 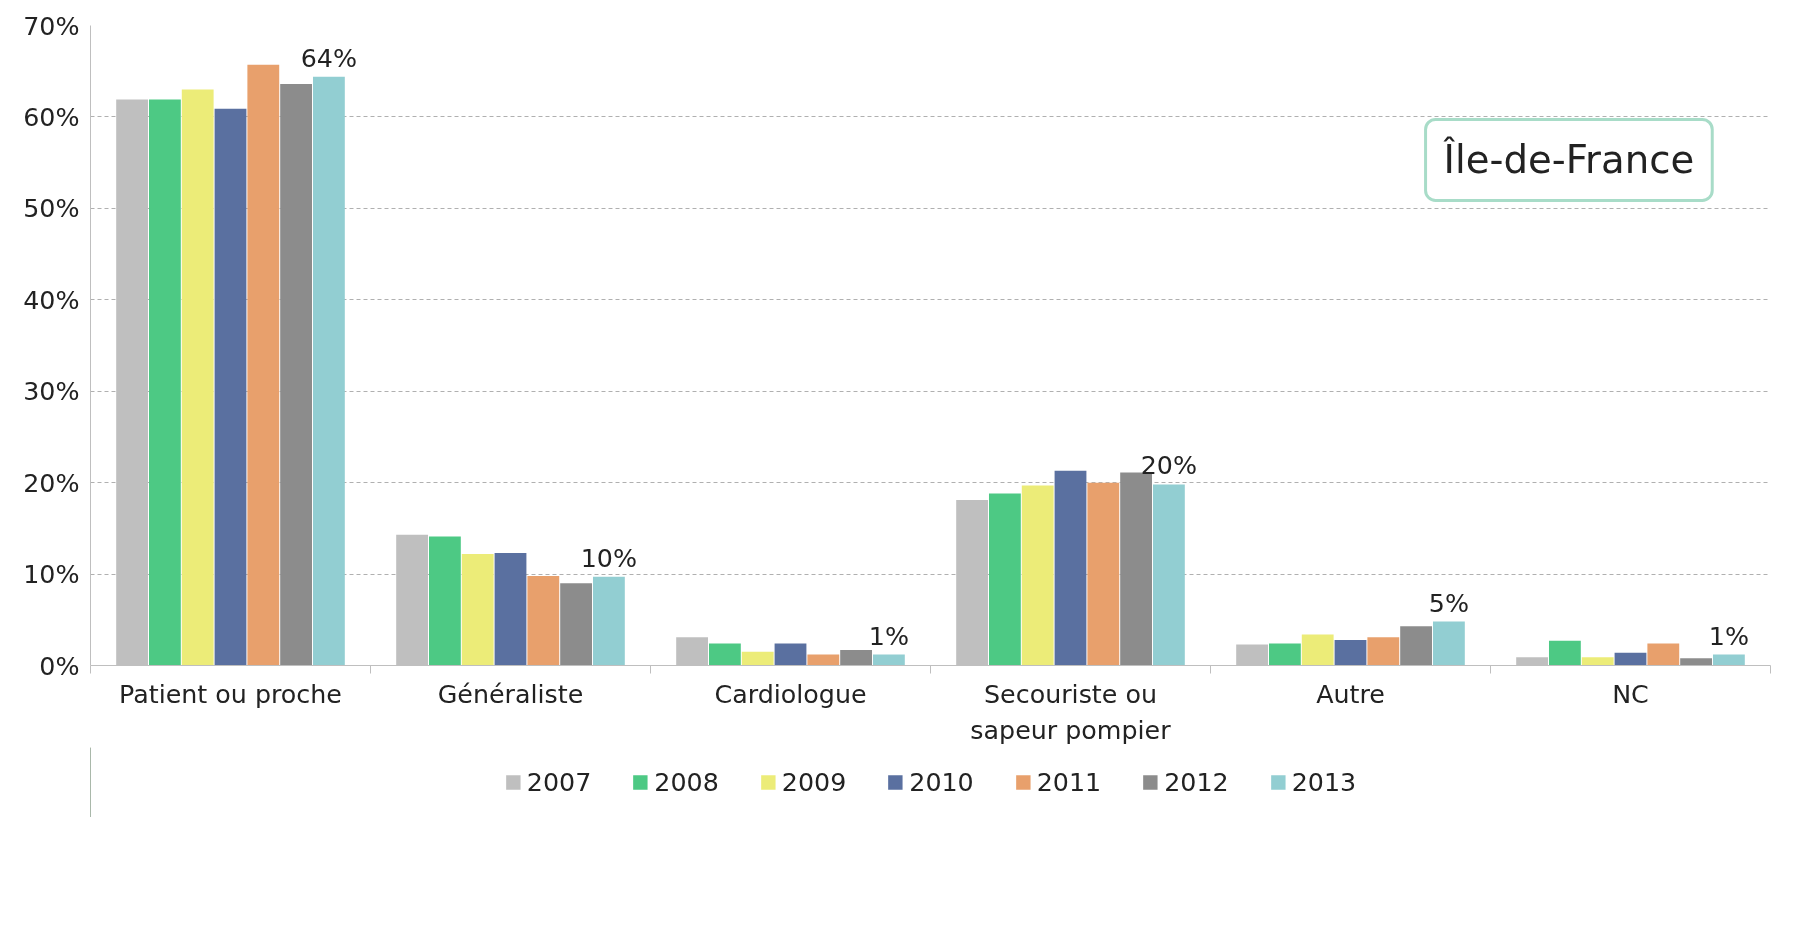 I want to click on x-tick-label: Secouriste ou sapeur pompier, so click(x=1071, y=711).